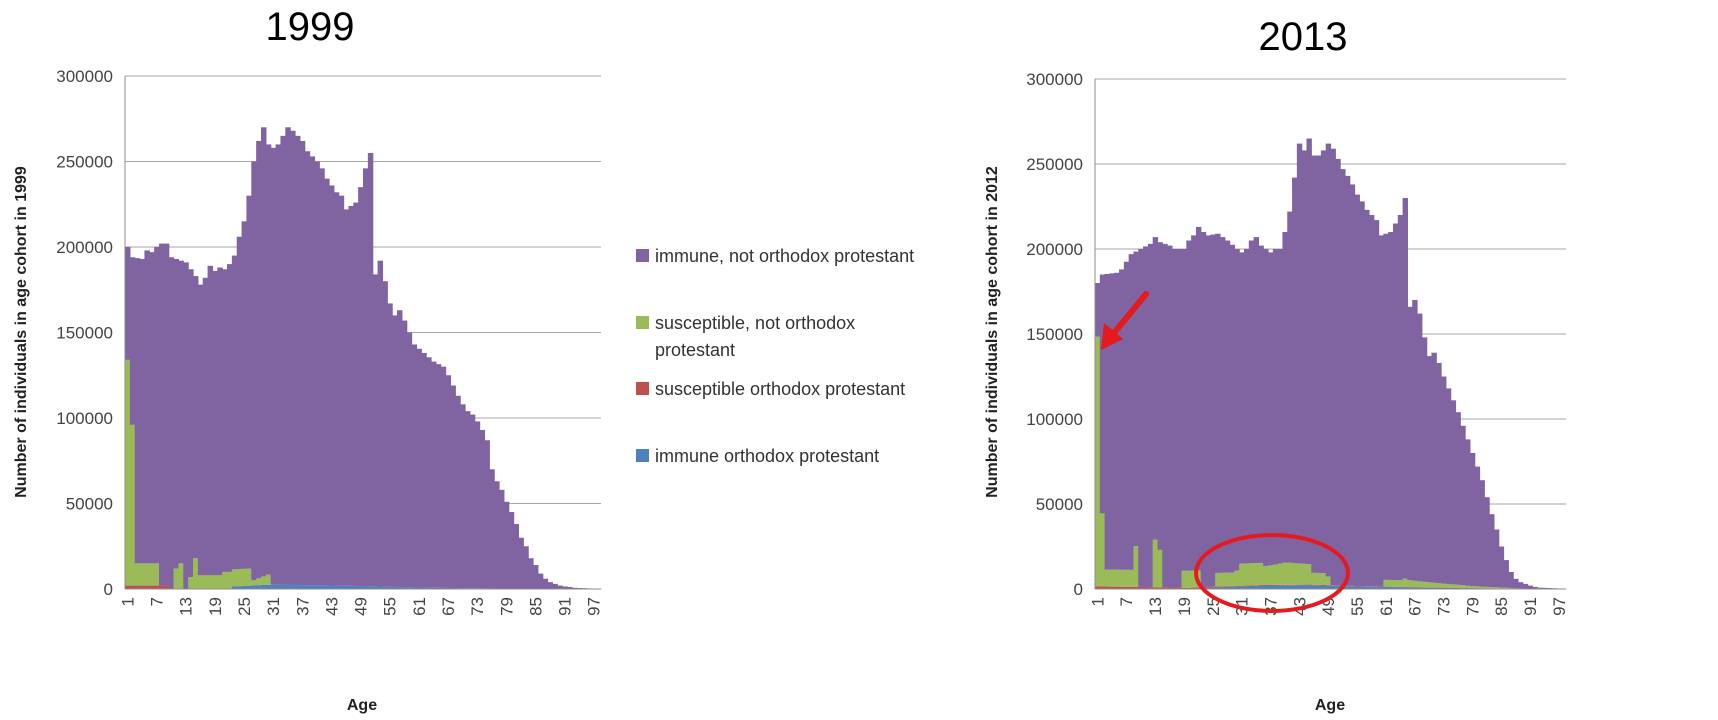 This screenshot has width=1718, height=720. What do you see at coordinates (1054, 79) in the screenshot?
I see `y-tick-label: 300000` at bounding box center [1054, 79].